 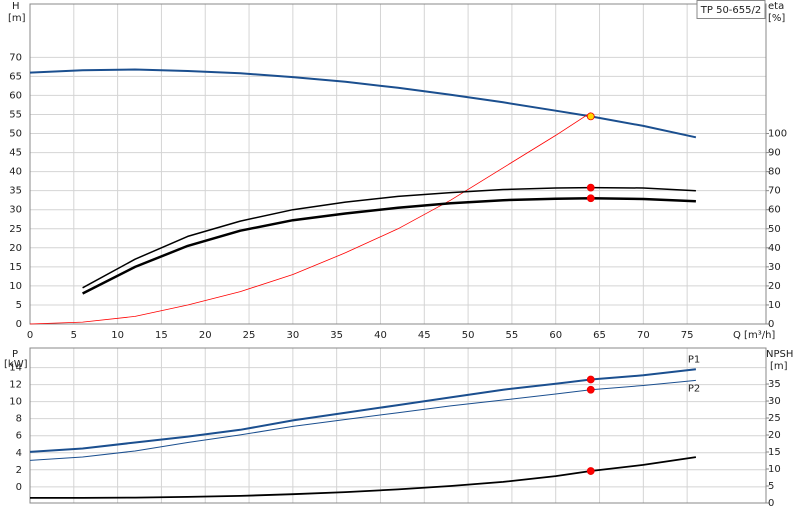 I want to click on y2-tick-label: 50, so click(x=774, y=229).